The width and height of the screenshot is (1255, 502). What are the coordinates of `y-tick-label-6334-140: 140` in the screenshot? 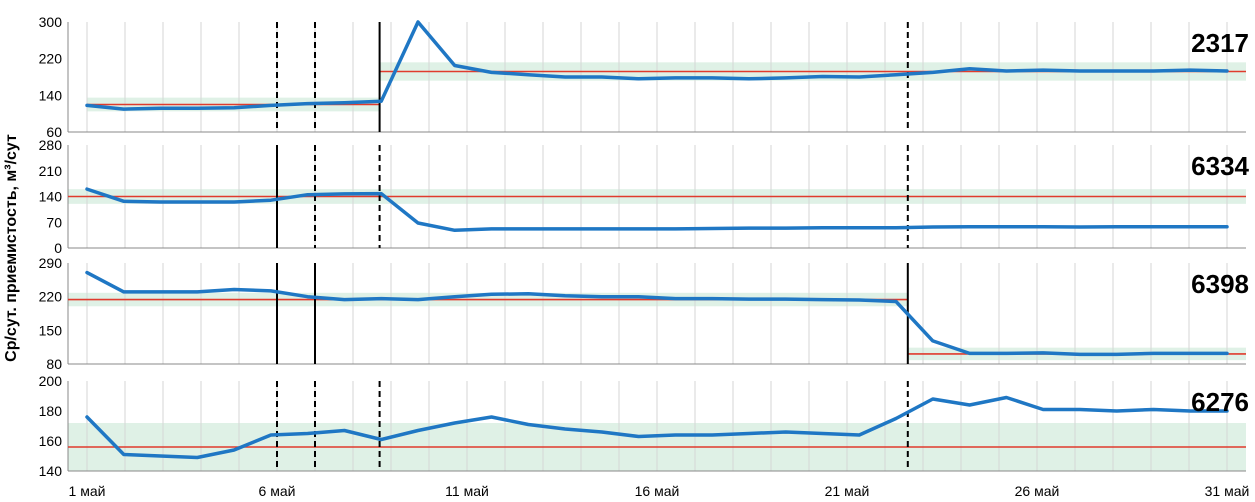 It's located at (51, 197).